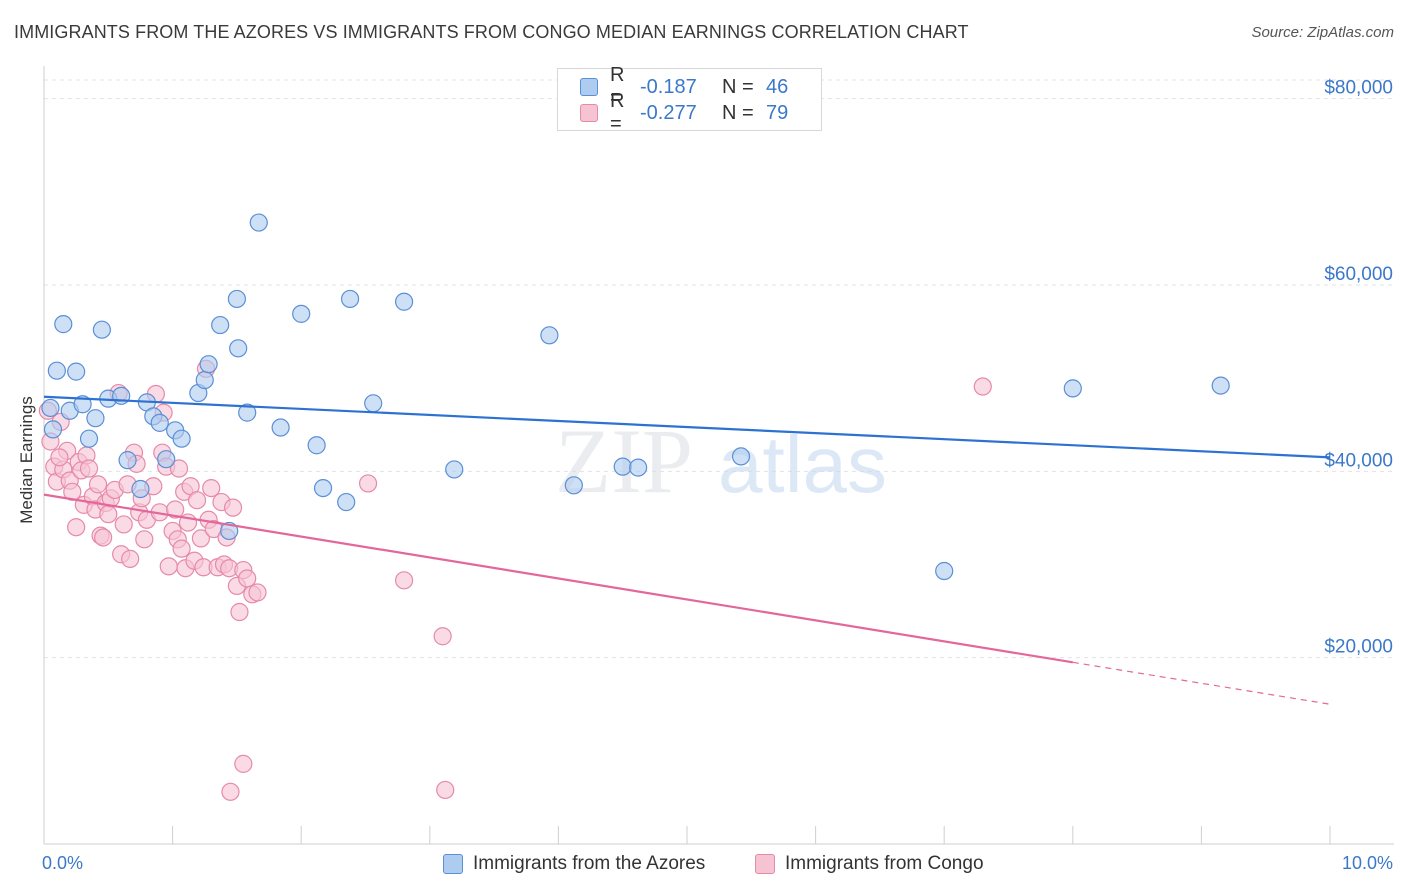 Image resolution: width=1406 pixels, height=892 pixels. I want to click on legend-row-azores: R = -0.187 N = 46, so click(684, 86).